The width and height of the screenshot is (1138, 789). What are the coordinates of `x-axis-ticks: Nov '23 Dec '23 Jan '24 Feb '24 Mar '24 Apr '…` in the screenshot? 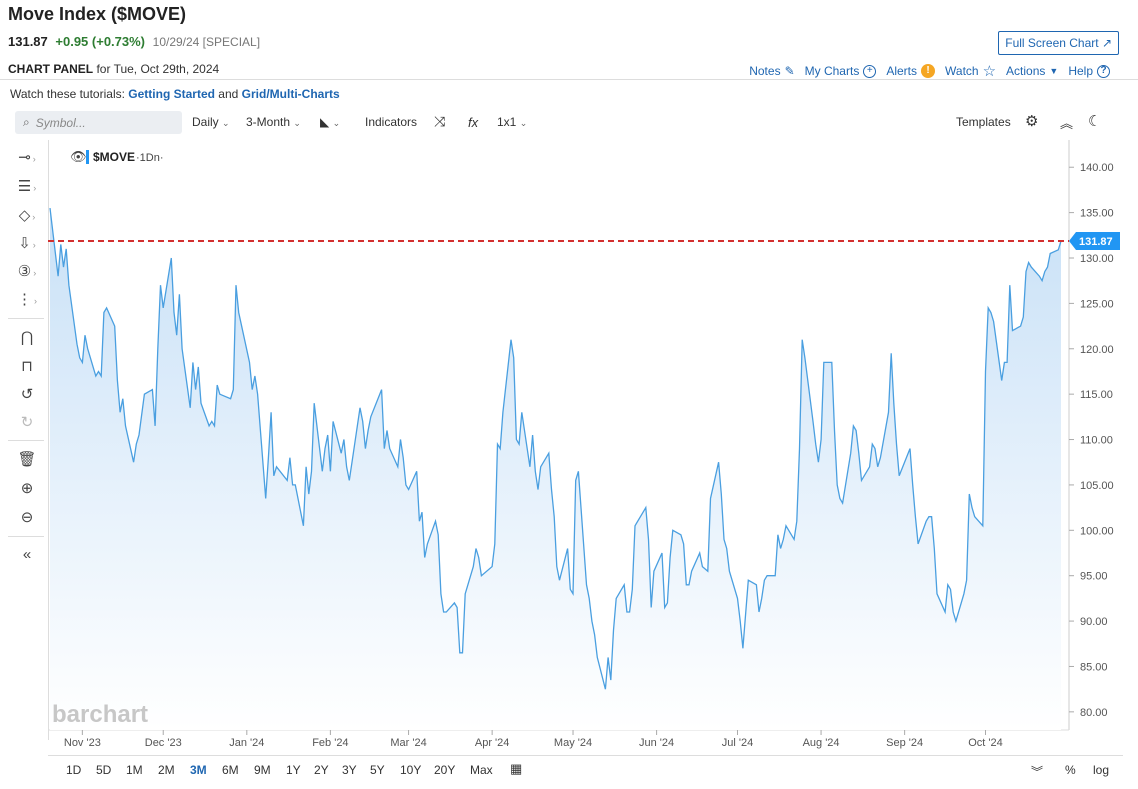 It's located at (533, 739).